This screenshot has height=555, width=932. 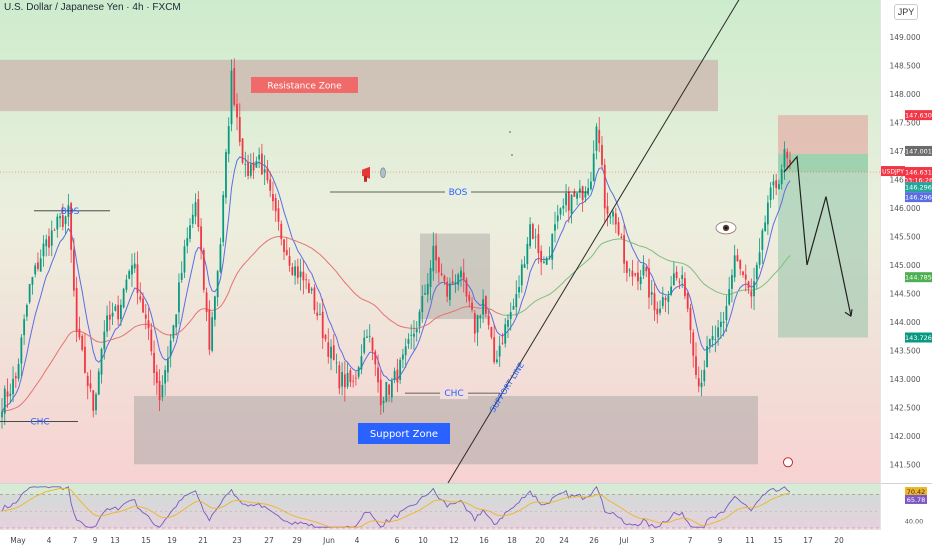 What do you see at coordinates (916, 492) in the screenshot?
I see `rsi-tag-bg` at bounding box center [916, 492].